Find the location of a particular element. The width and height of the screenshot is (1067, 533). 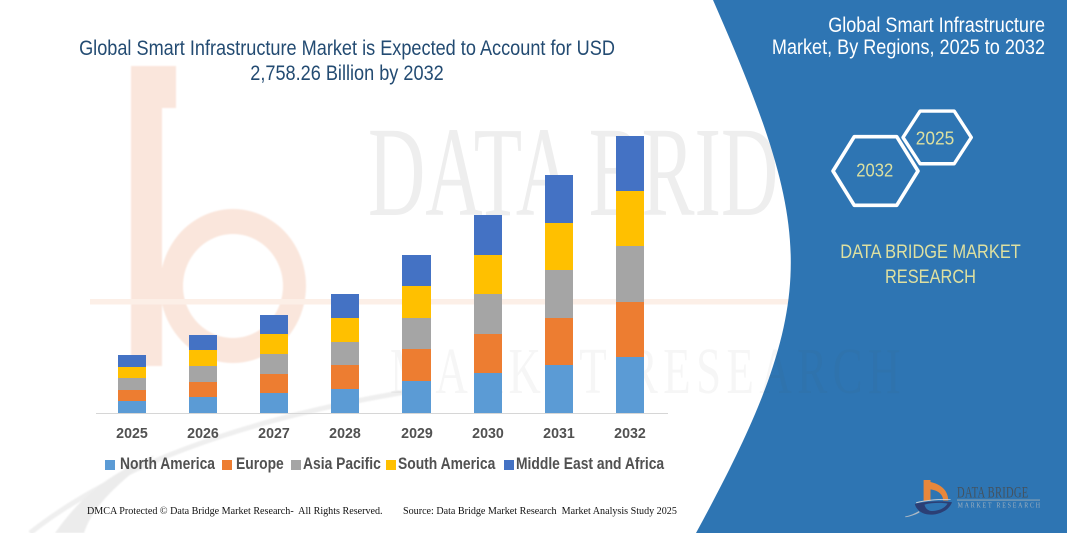

svg-text: 2025 is located at coordinates (935, 139).